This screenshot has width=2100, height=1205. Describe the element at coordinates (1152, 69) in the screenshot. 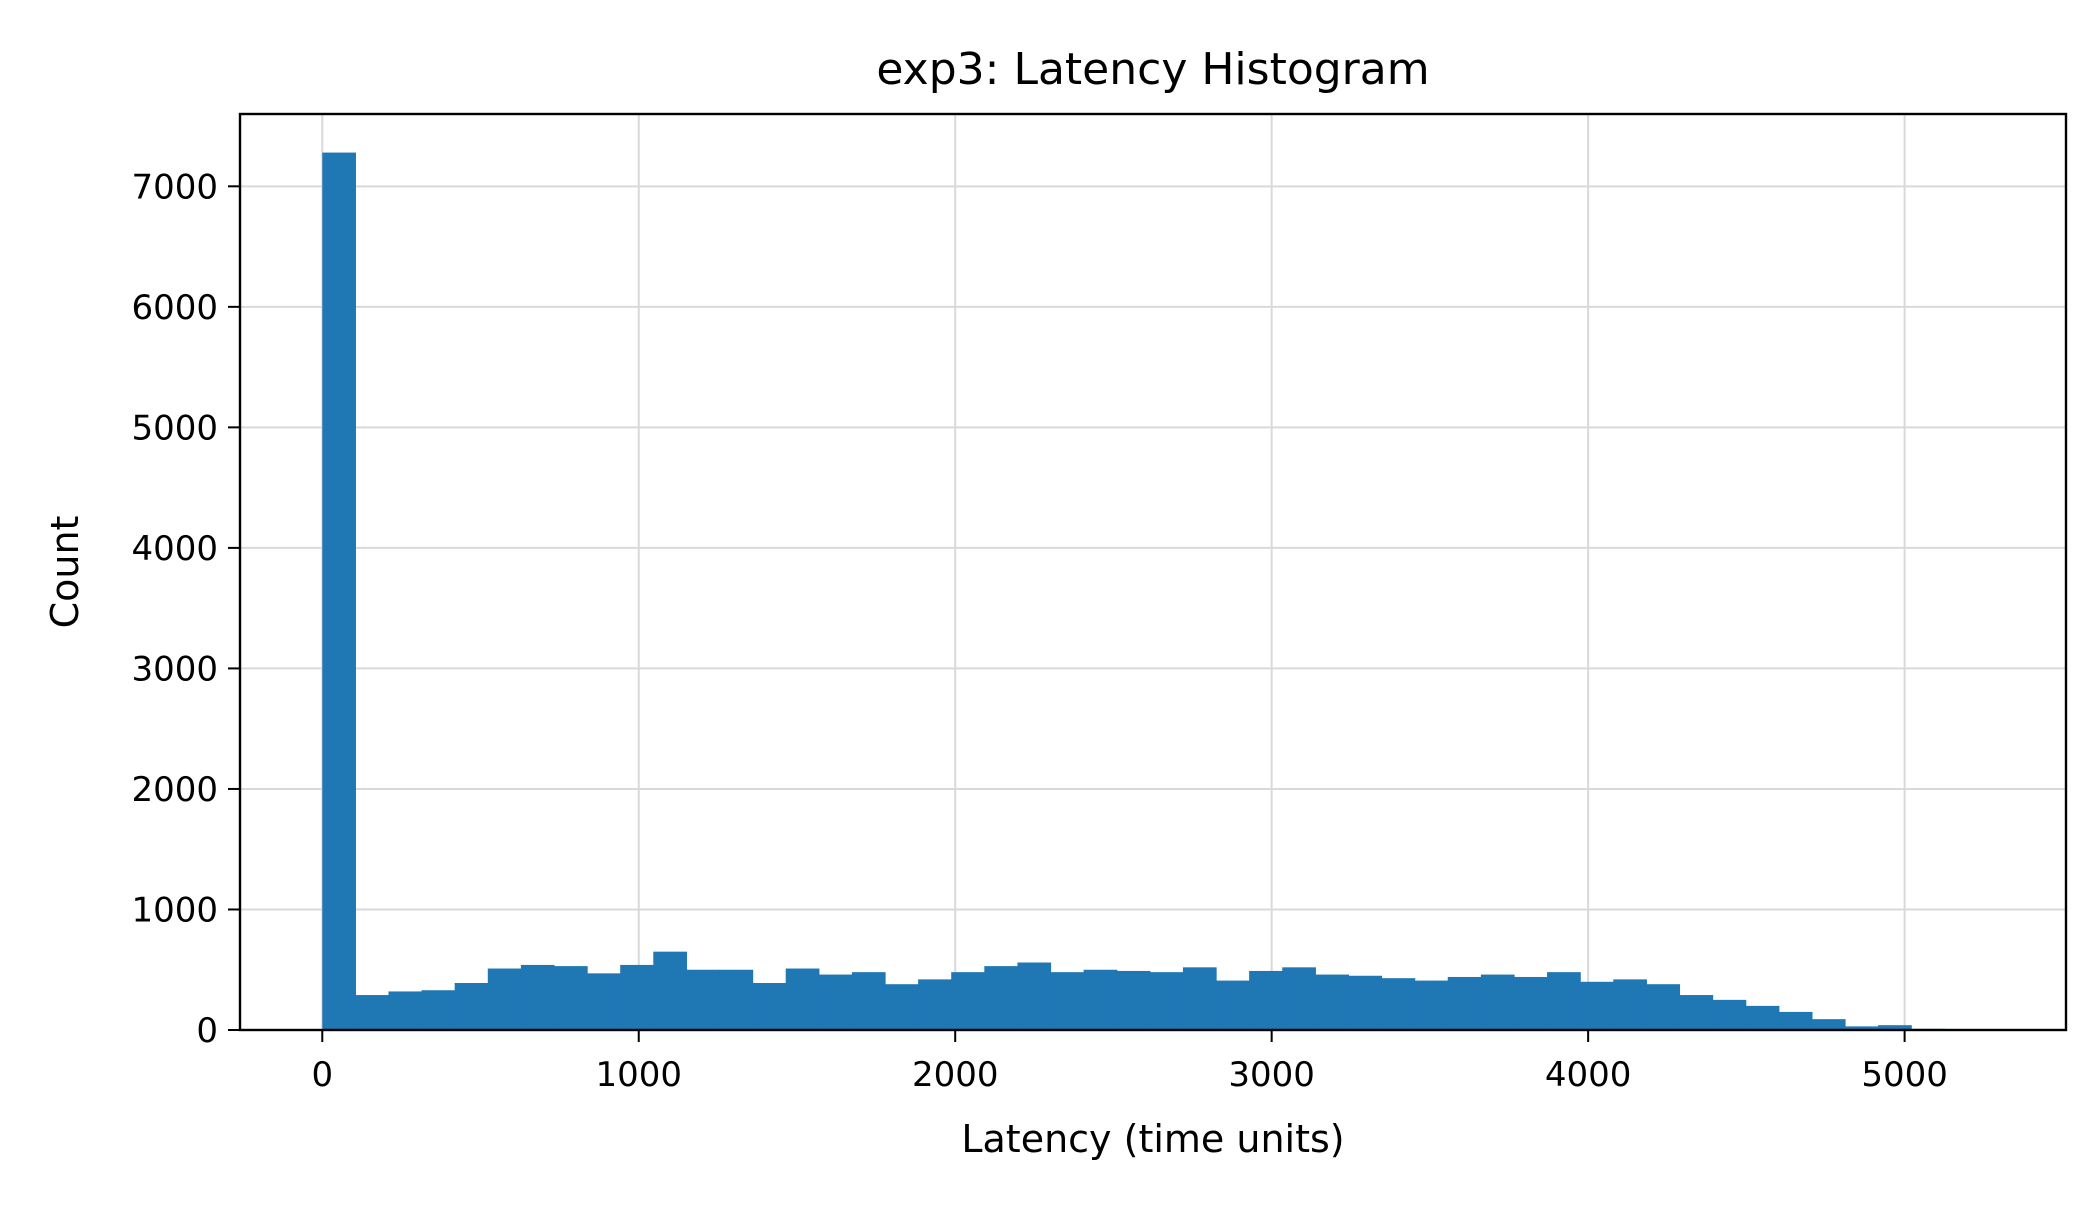

I see `chart-title: exp3: Latency Histogram` at that location.